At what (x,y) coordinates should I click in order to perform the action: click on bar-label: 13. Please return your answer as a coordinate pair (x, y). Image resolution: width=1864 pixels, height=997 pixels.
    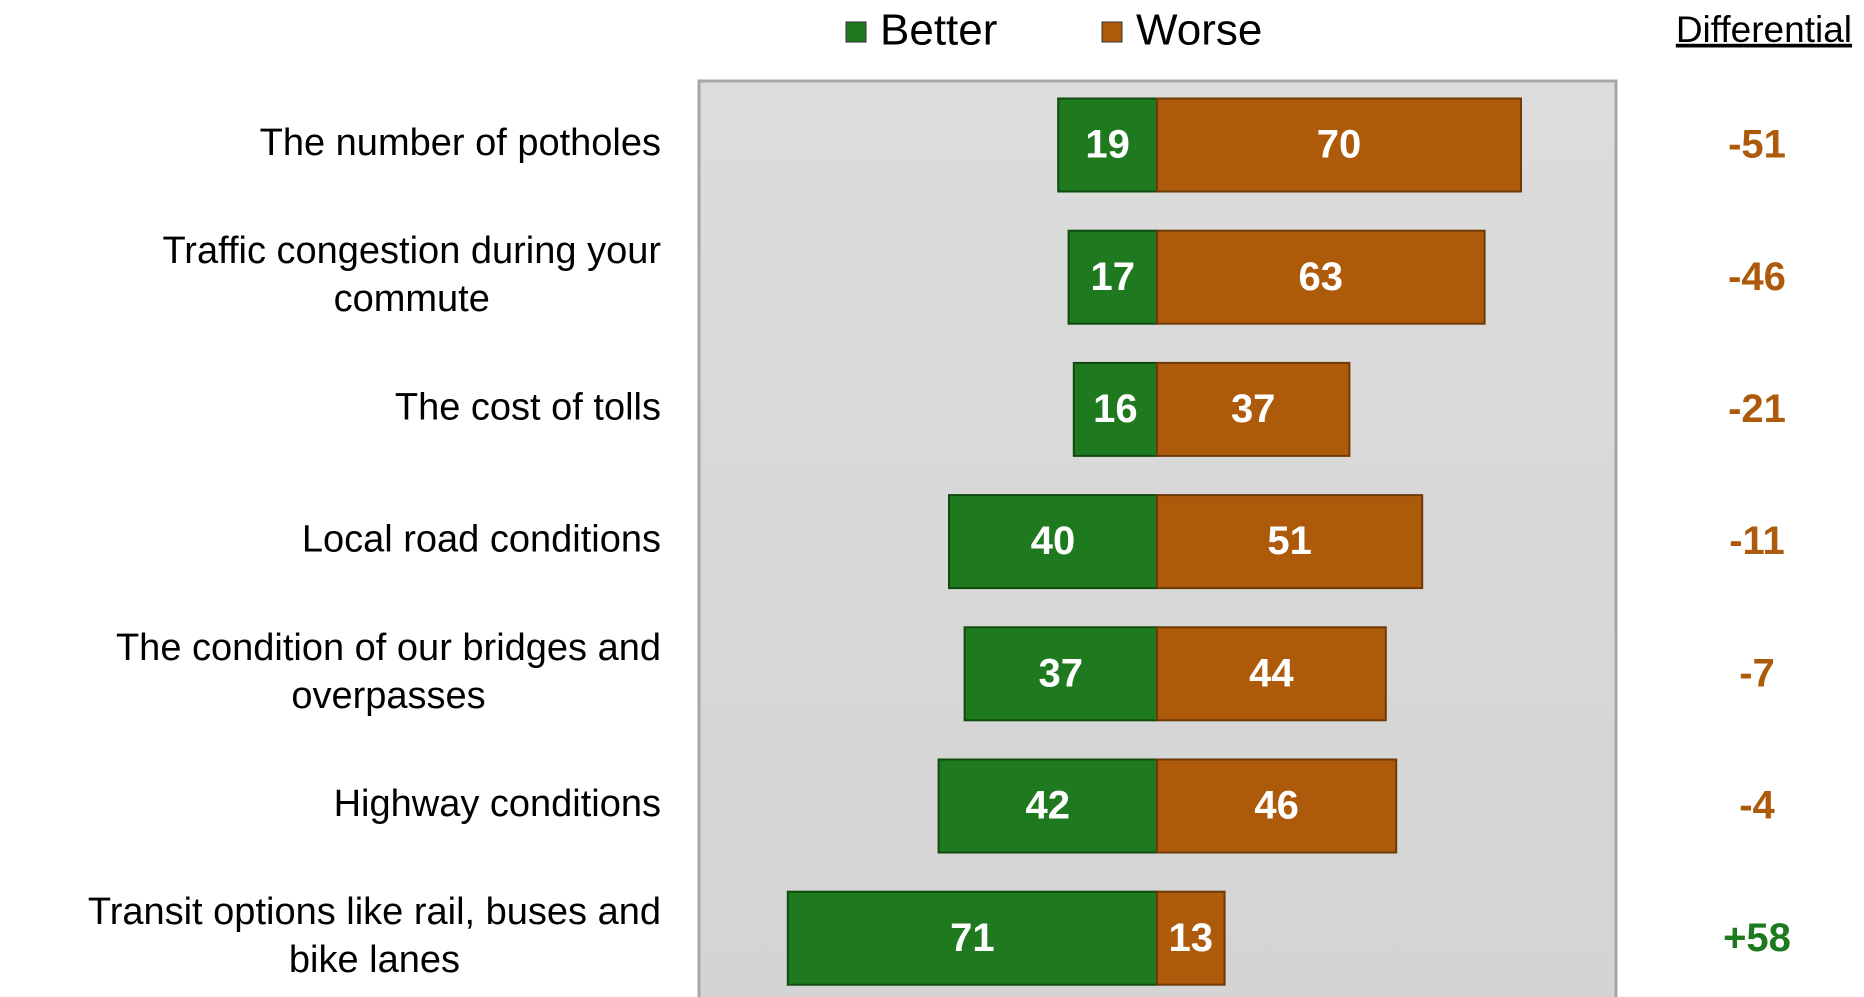
    Looking at the image, I should click on (1191, 938).